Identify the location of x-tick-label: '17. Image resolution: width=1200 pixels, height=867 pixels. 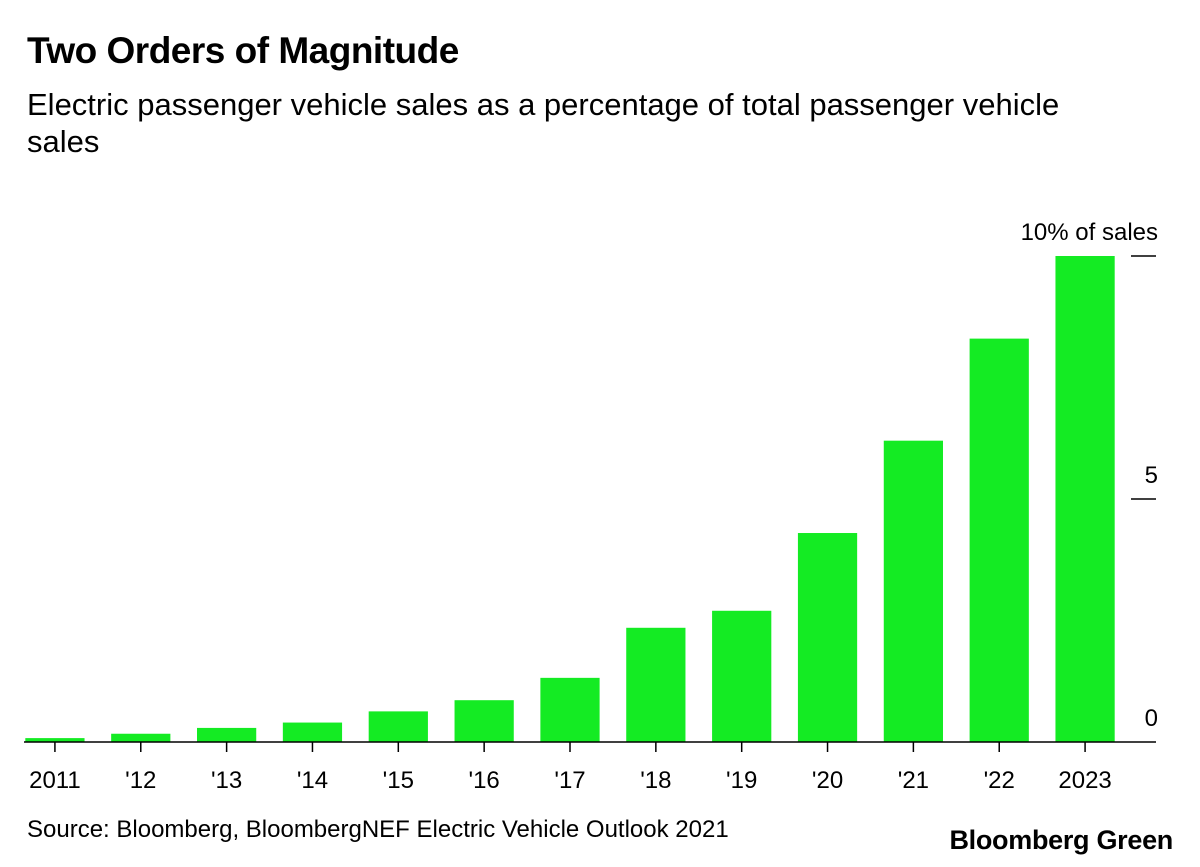
(569, 780).